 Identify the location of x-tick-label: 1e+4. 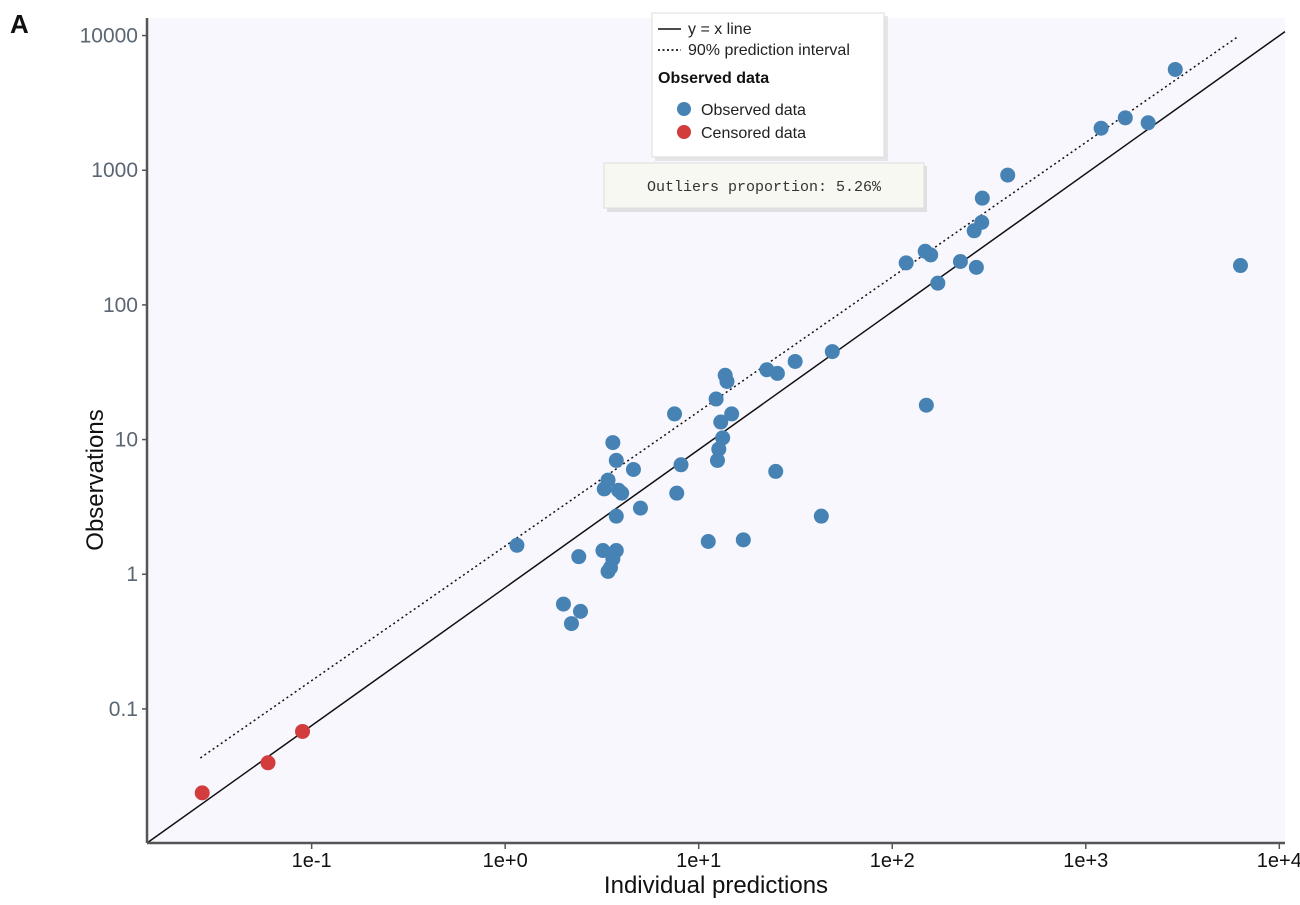
(1278, 861).